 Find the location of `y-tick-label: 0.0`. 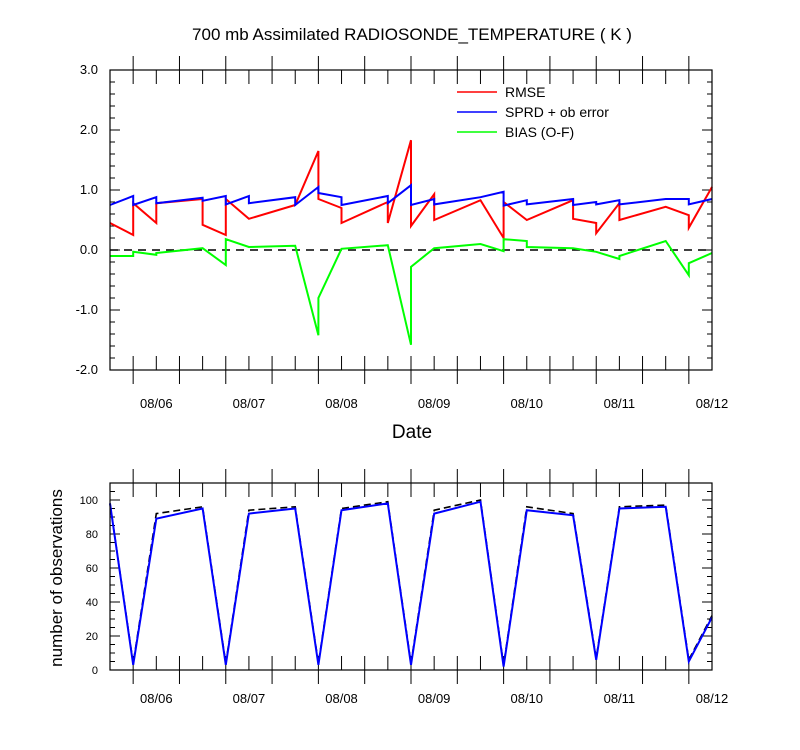

y-tick-label: 0.0 is located at coordinates (89, 249).